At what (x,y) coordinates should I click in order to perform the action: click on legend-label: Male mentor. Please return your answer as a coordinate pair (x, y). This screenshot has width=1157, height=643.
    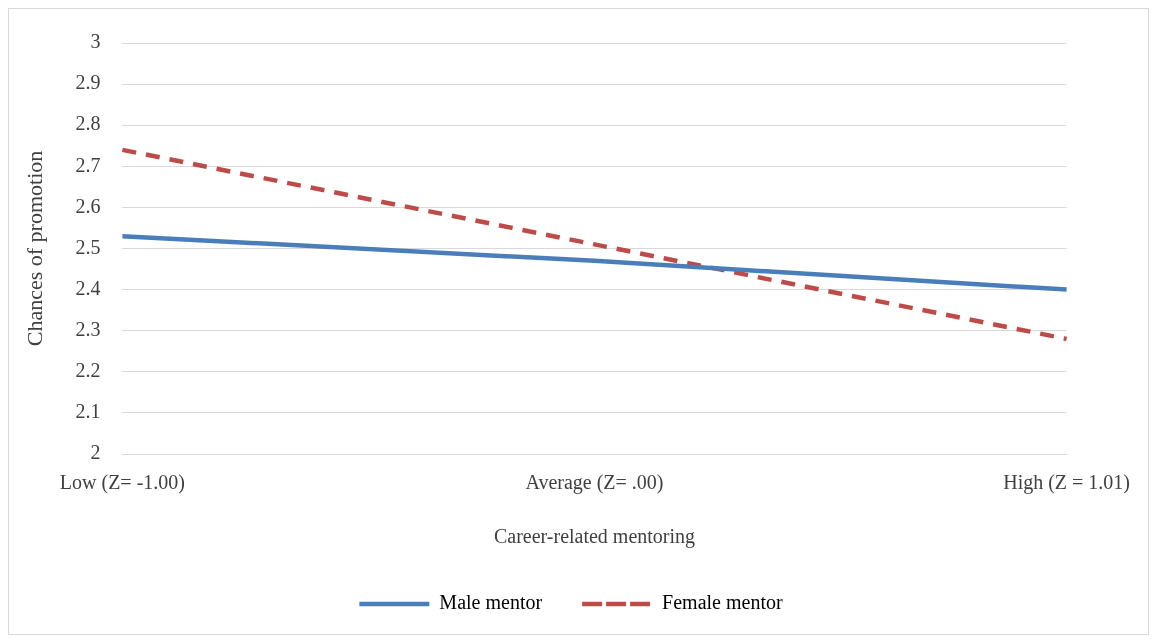
    Looking at the image, I should click on (491, 602).